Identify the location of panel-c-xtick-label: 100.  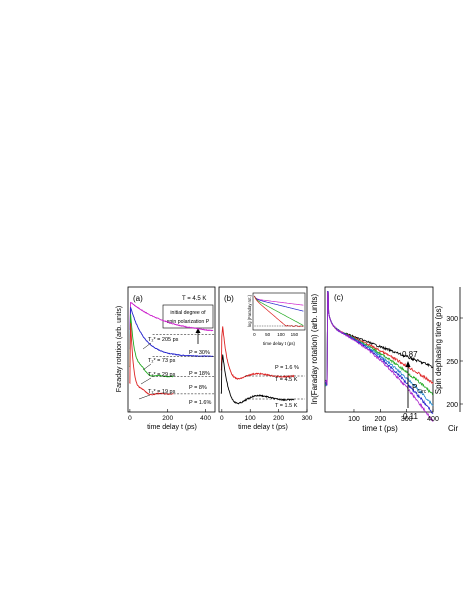
(354, 419).